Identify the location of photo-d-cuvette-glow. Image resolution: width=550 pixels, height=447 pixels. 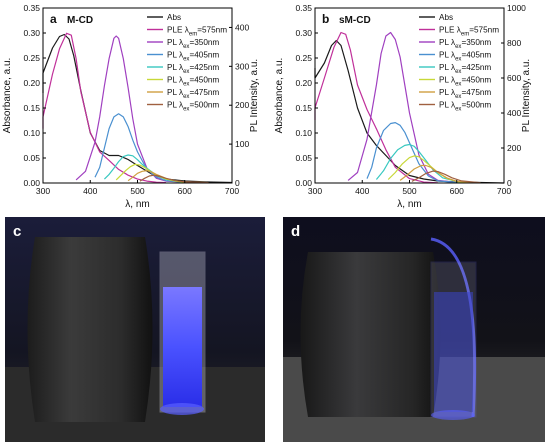
(453, 327).